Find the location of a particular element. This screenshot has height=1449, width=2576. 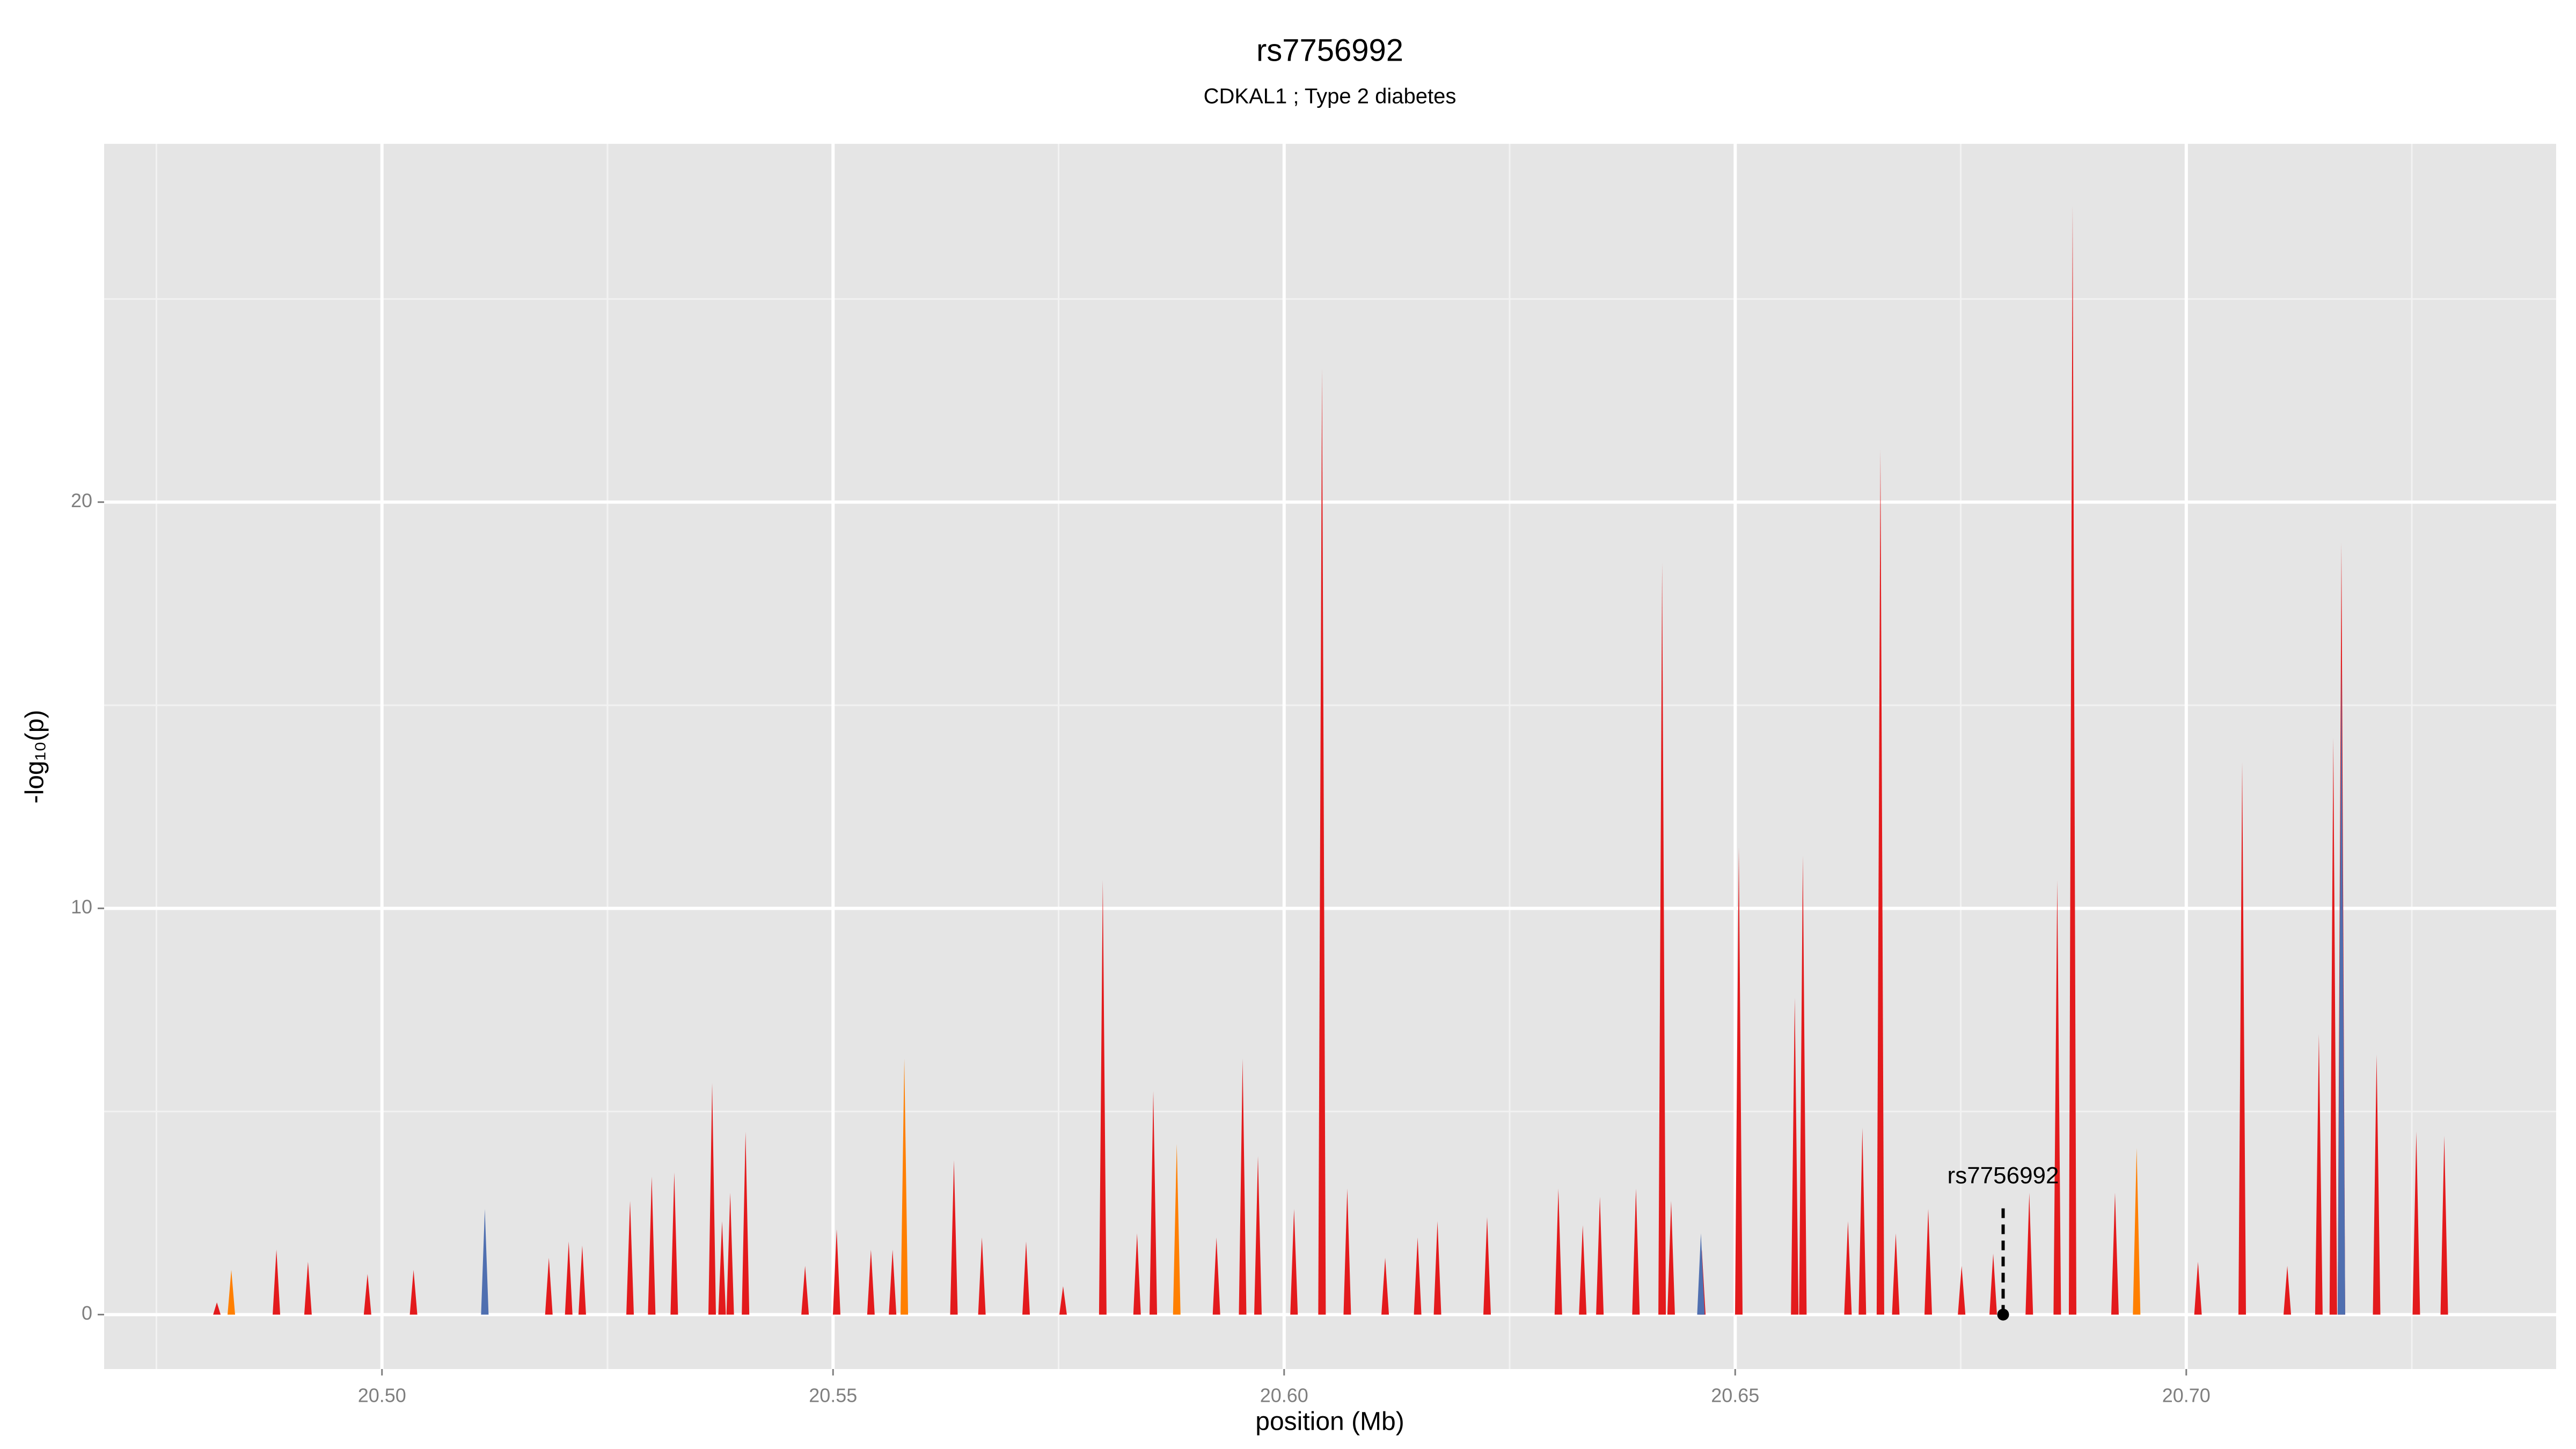

x-tick-label: 20.70 is located at coordinates (2186, 1396).